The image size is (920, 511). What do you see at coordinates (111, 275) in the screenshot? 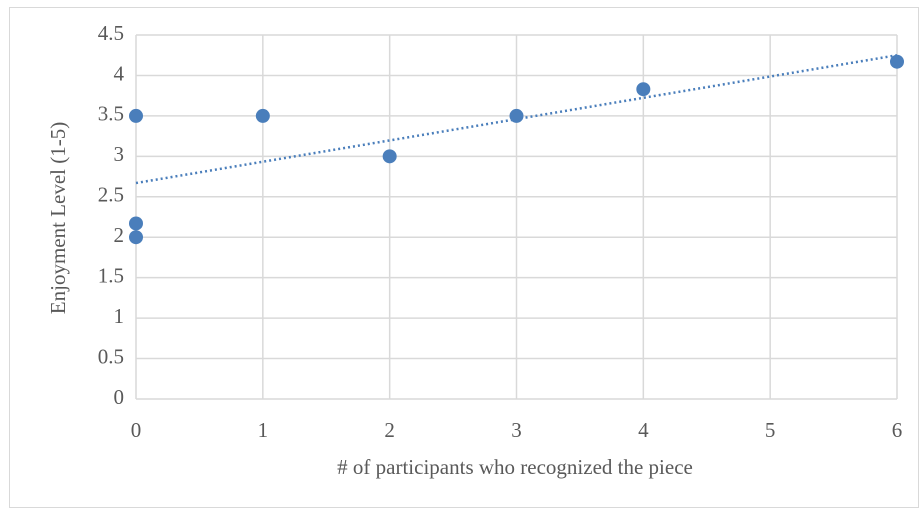
I see `y-tick-label: 1.5` at bounding box center [111, 275].